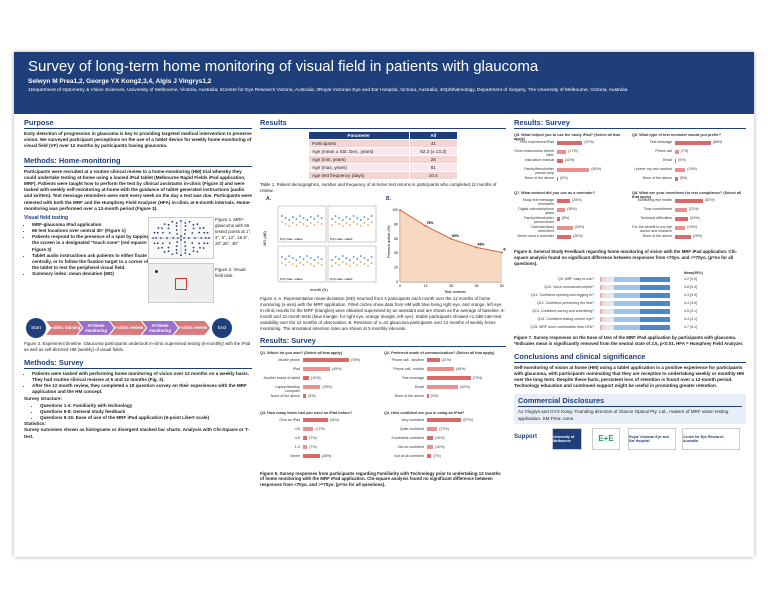 The width and height of the screenshot is (768, 612). What do you see at coordinates (542, 229) in the screenshot?
I see `survey-item-label: Calendar/diary reminders` at bounding box center [542, 229].